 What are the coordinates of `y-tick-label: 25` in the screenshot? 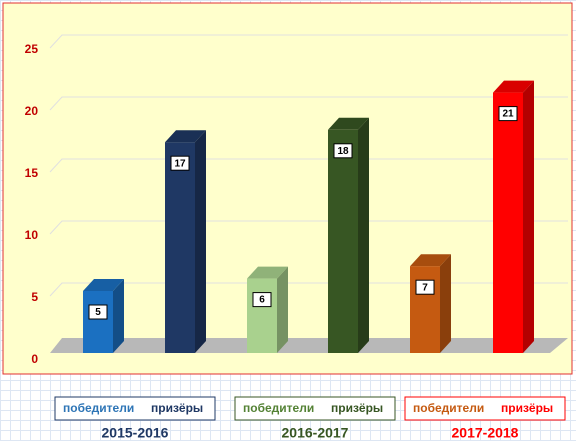 It's located at (32, 49).